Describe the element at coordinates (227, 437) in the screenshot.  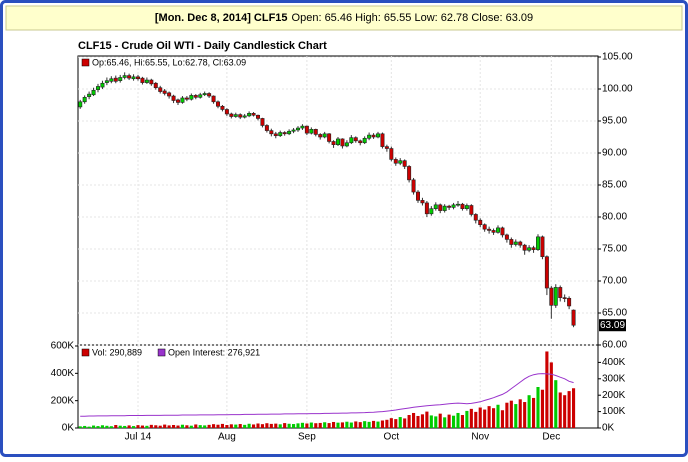
I see `x-tick-label: Aug` at that location.